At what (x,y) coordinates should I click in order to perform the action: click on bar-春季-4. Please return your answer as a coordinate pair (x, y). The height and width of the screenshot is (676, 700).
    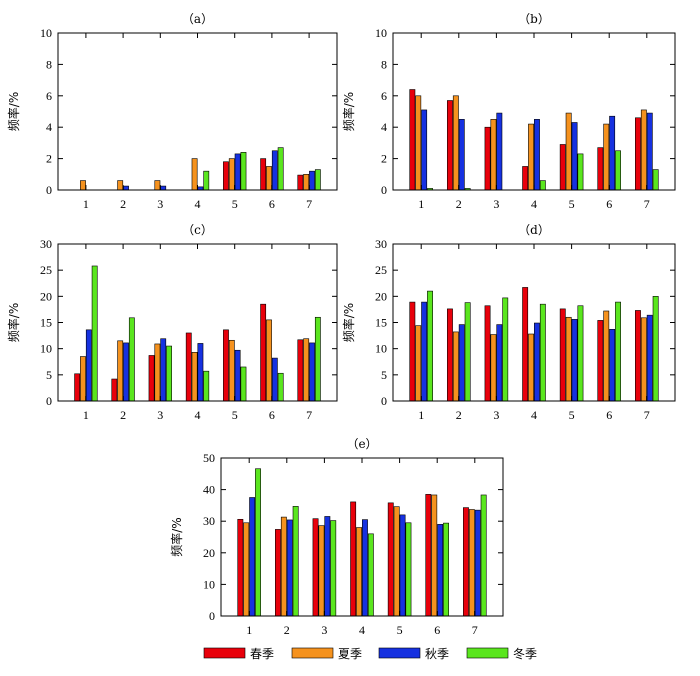
    Looking at the image, I should click on (525, 344).